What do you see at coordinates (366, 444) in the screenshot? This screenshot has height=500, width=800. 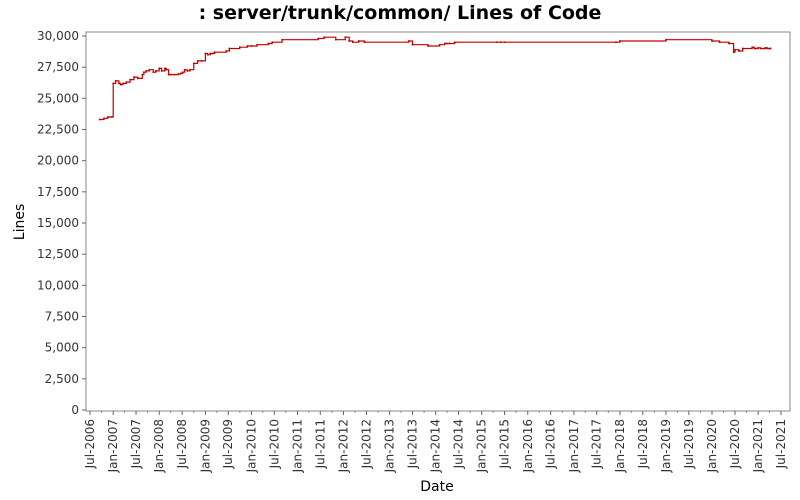 I see `x-tick-label: Jul-2012` at bounding box center [366, 444].